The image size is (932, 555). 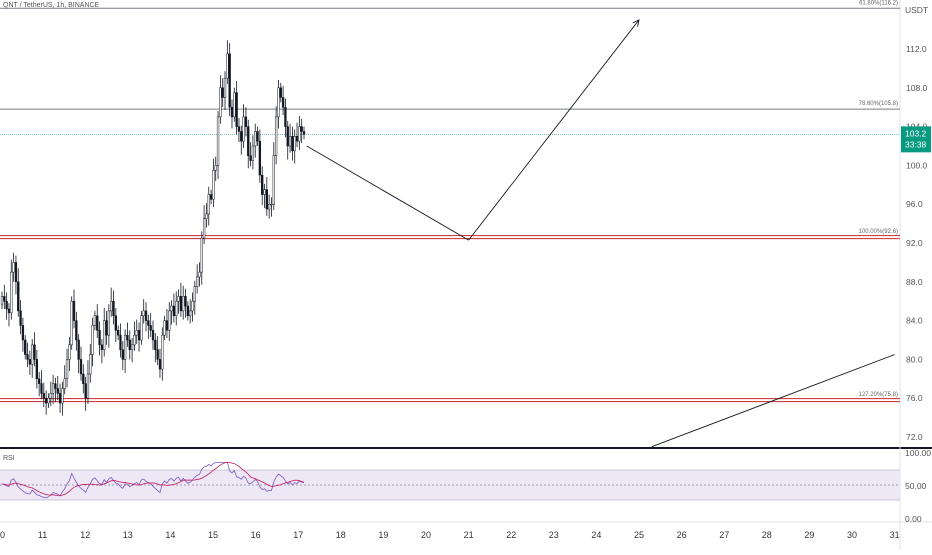 I want to click on x-tick-label: 31, so click(x=895, y=535).